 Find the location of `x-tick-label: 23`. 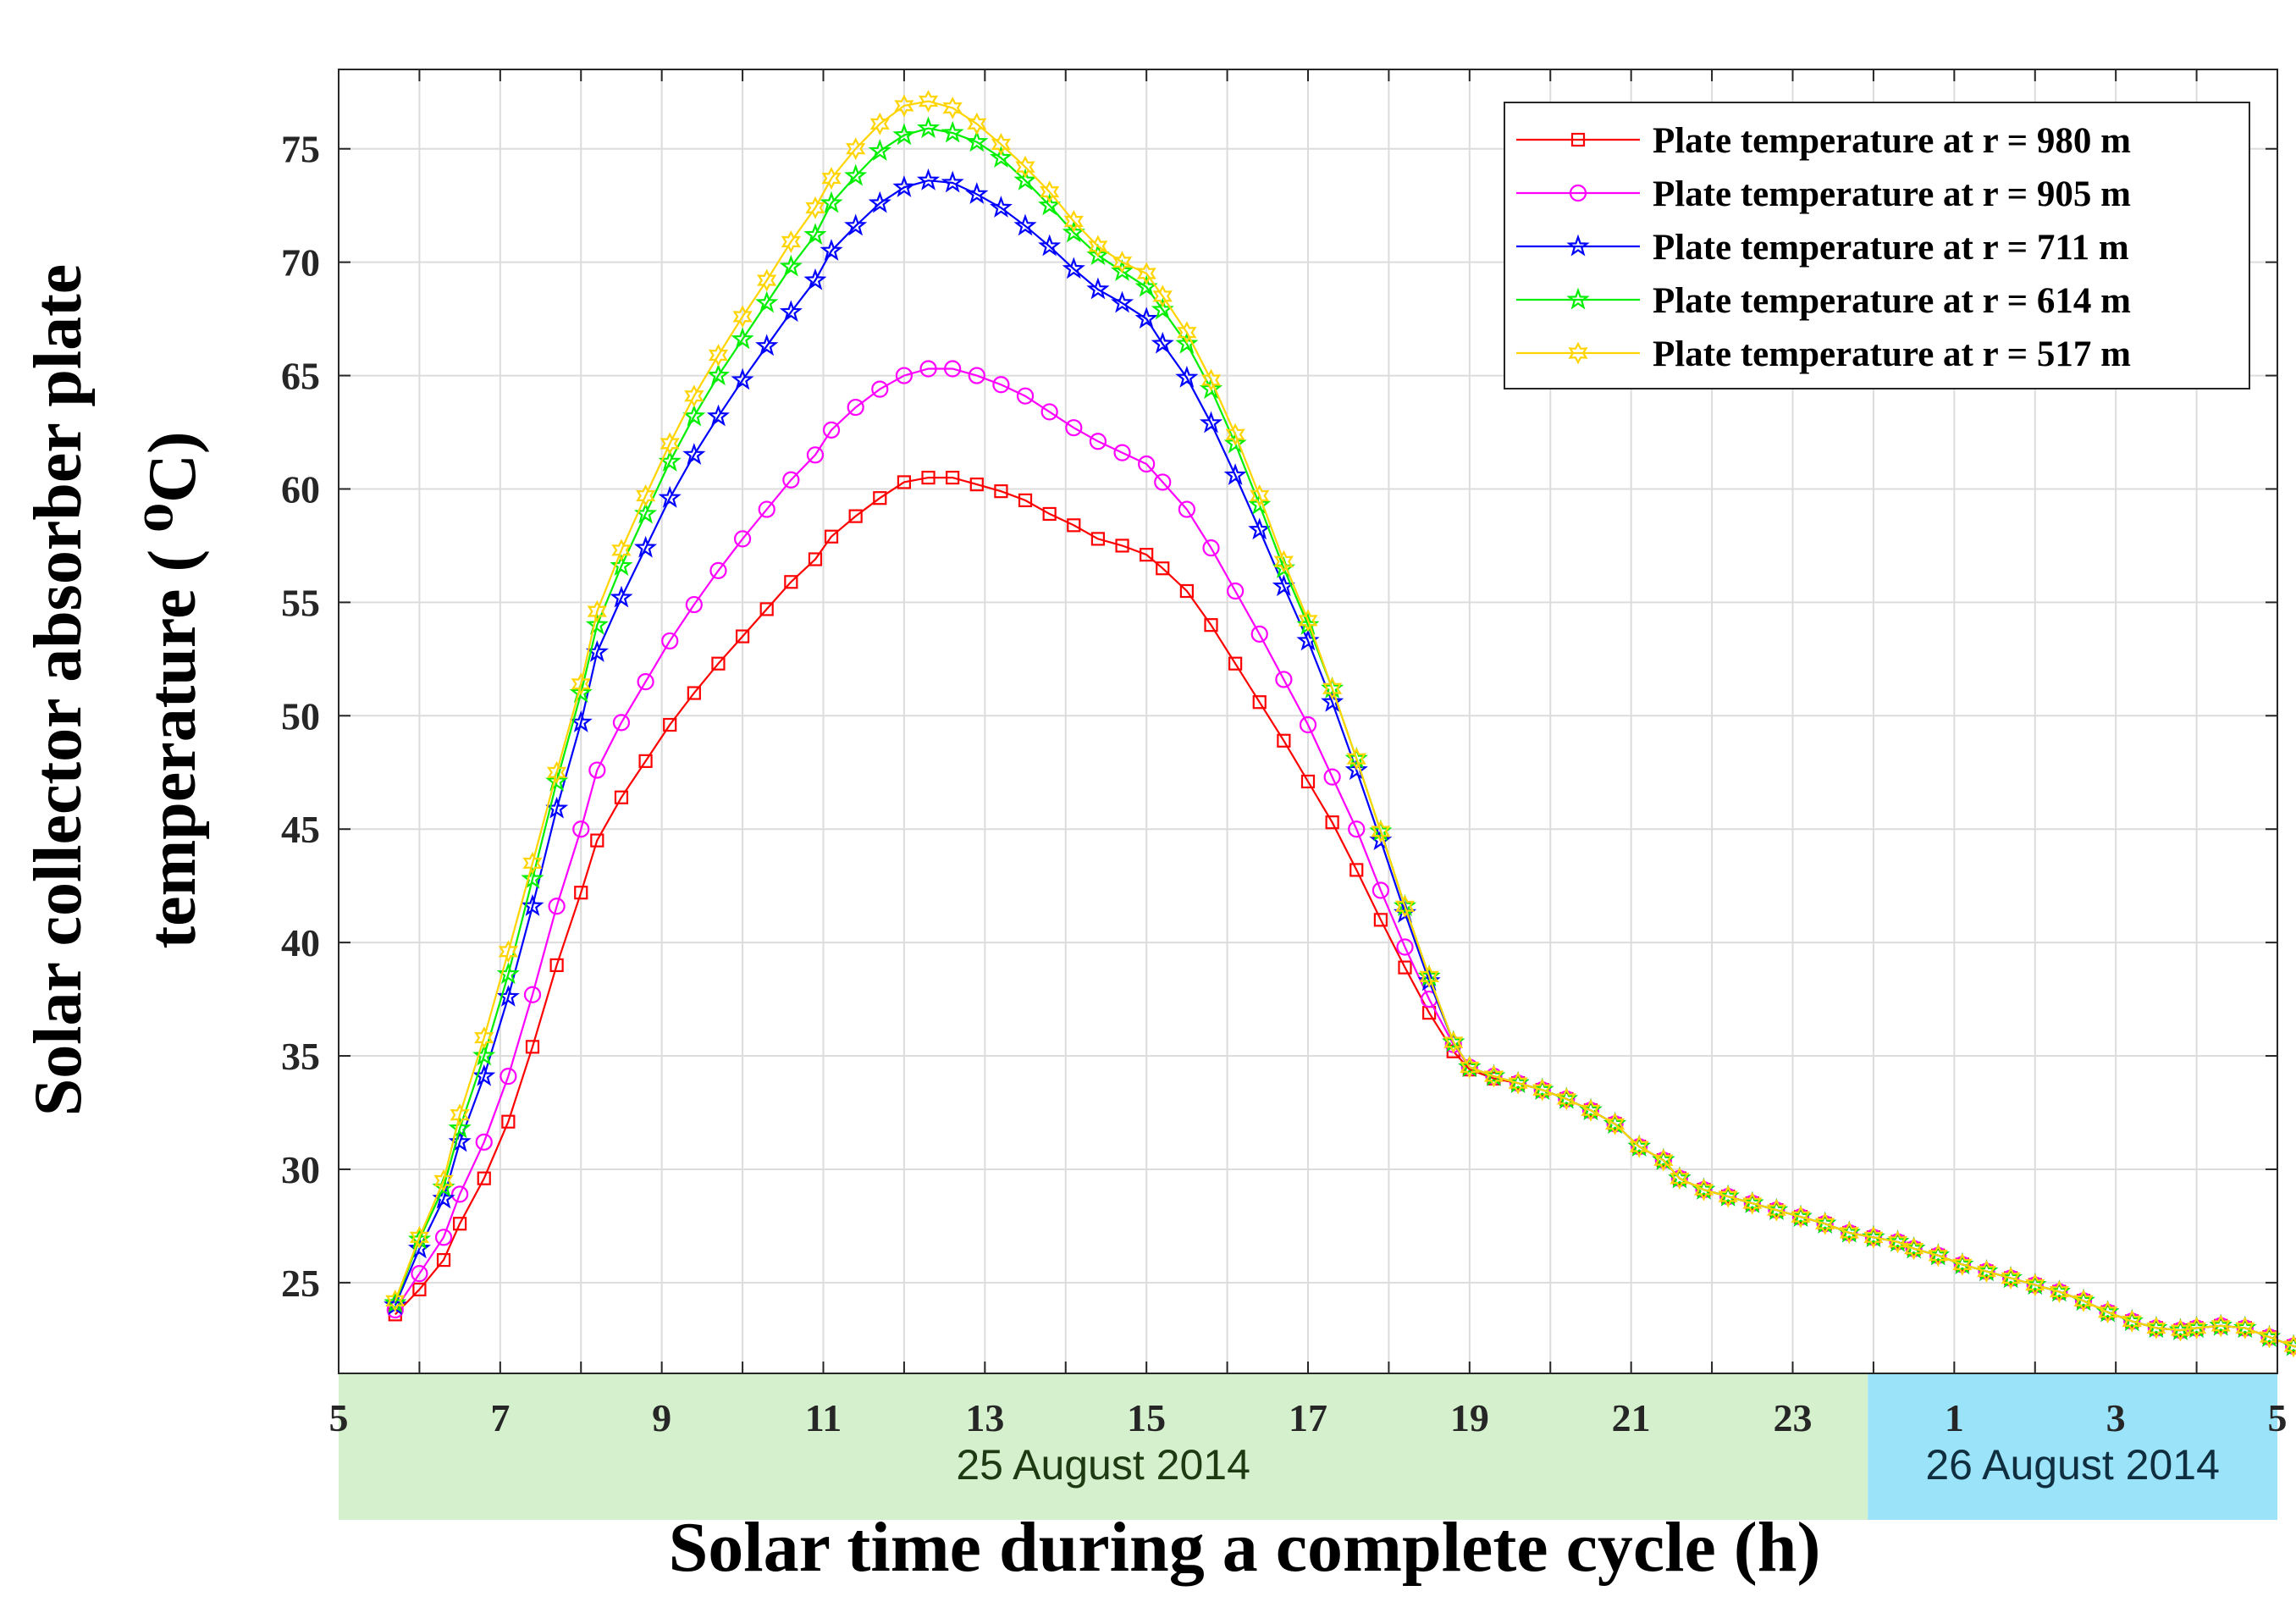

x-tick-label: 23 is located at coordinates (1793, 1417).